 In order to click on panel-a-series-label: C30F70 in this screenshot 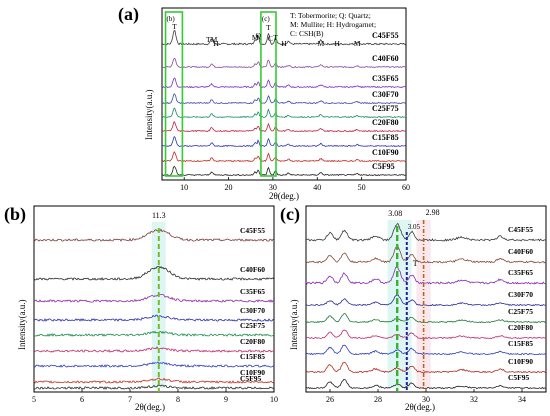, I will do `click(385, 94)`.